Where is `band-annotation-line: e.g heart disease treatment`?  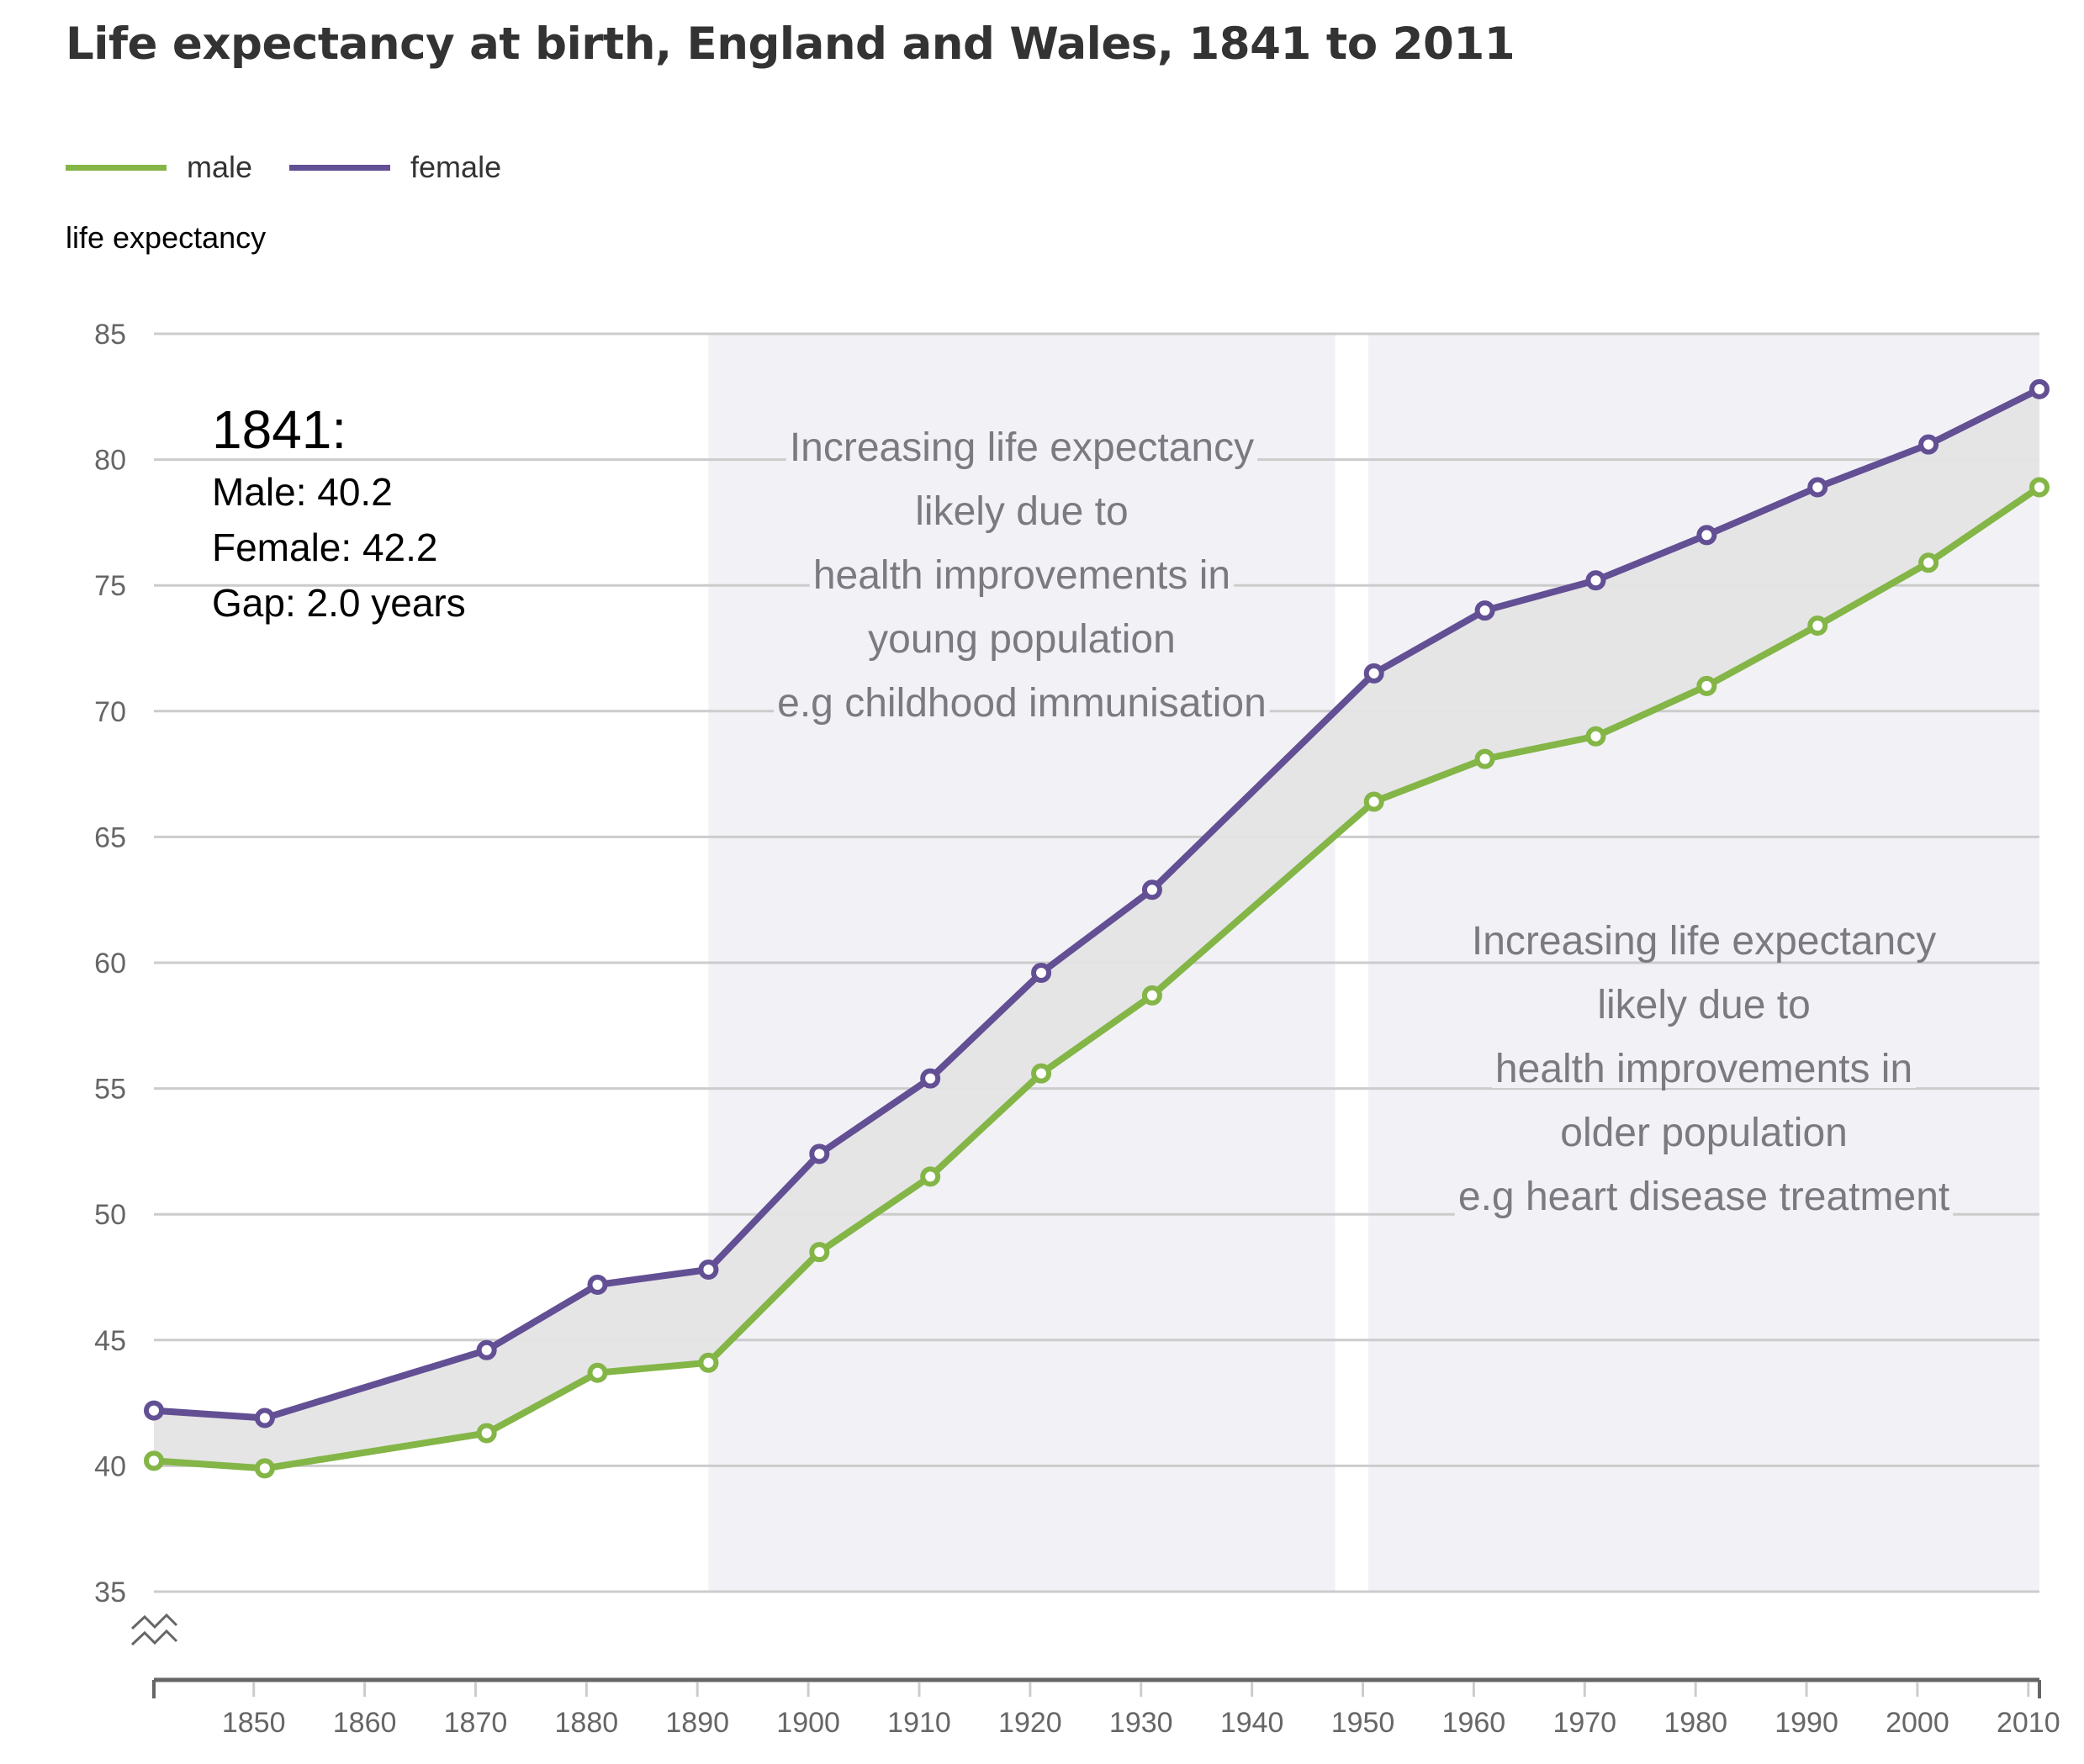 band-annotation-line: e.g heart disease treatment is located at coordinates (1703, 1197).